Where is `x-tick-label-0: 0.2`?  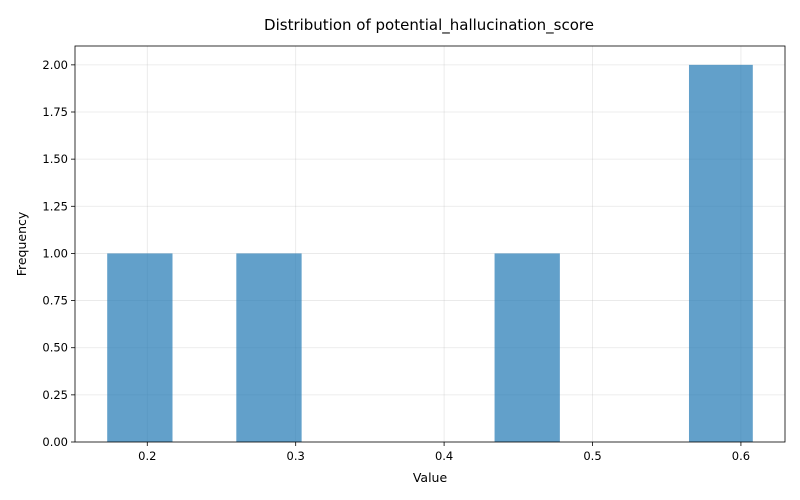
x-tick-label-0: 0.2 is located at coordinates (147, 456).